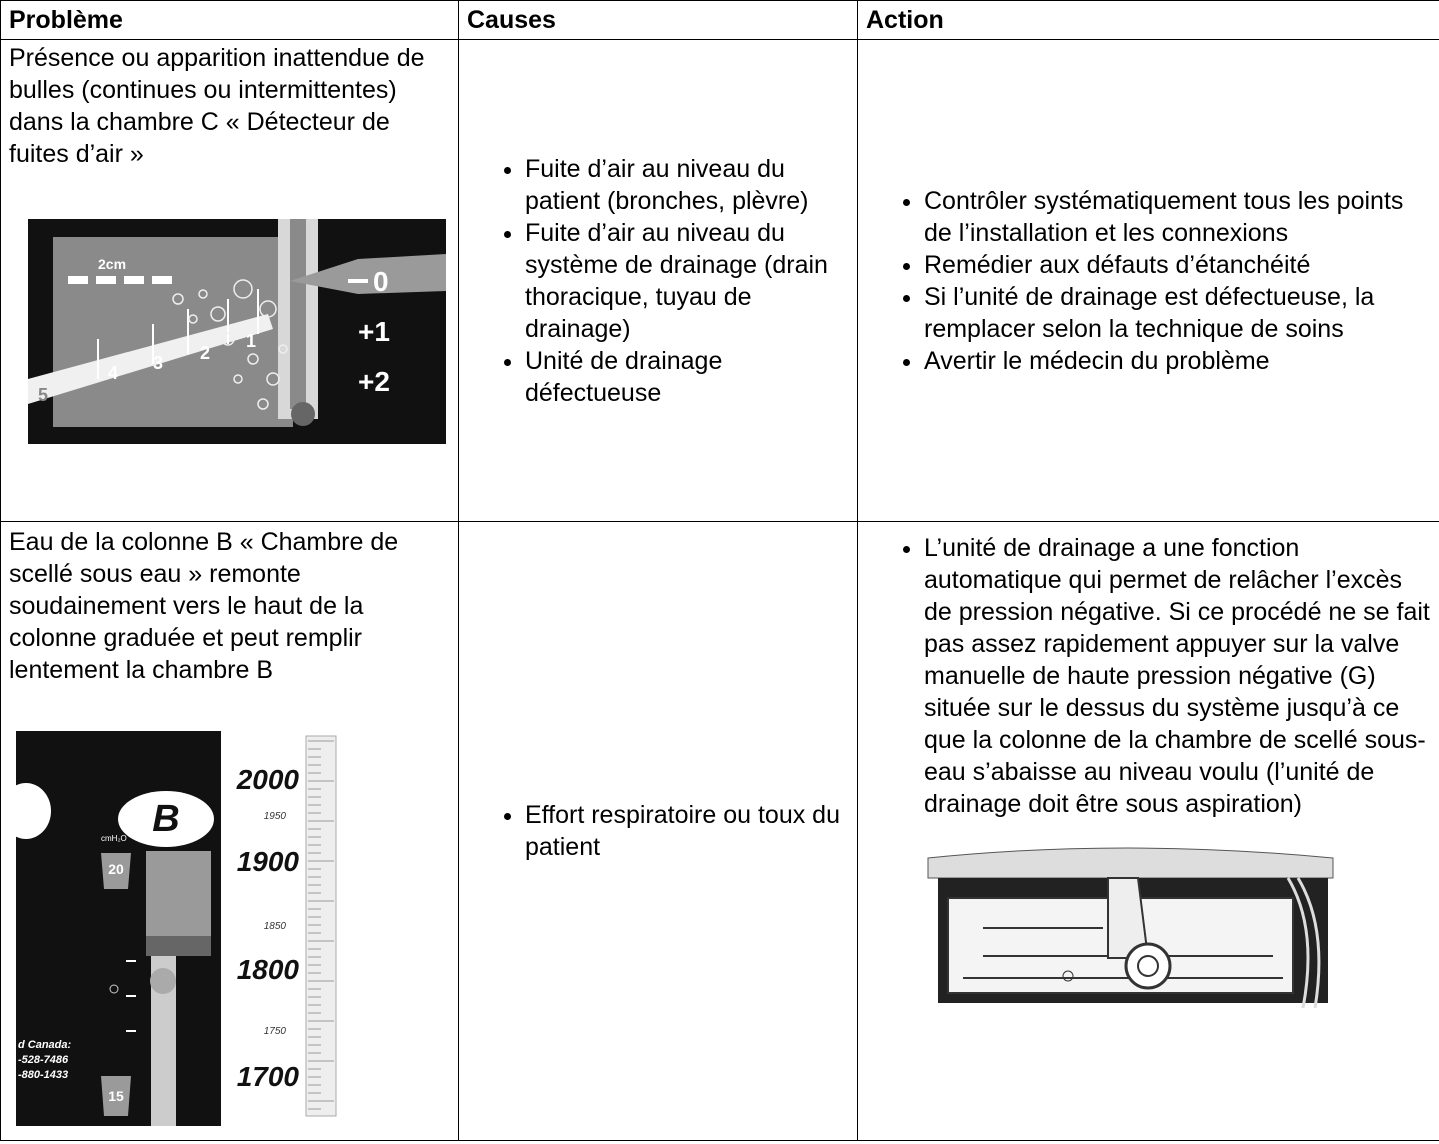 This screenshot has width=1439, height=1144. Describe the element at coordinates (687, 831) in the screenshot. I see `cause-item: Effort respiratoire ou toux du patient` at that location.